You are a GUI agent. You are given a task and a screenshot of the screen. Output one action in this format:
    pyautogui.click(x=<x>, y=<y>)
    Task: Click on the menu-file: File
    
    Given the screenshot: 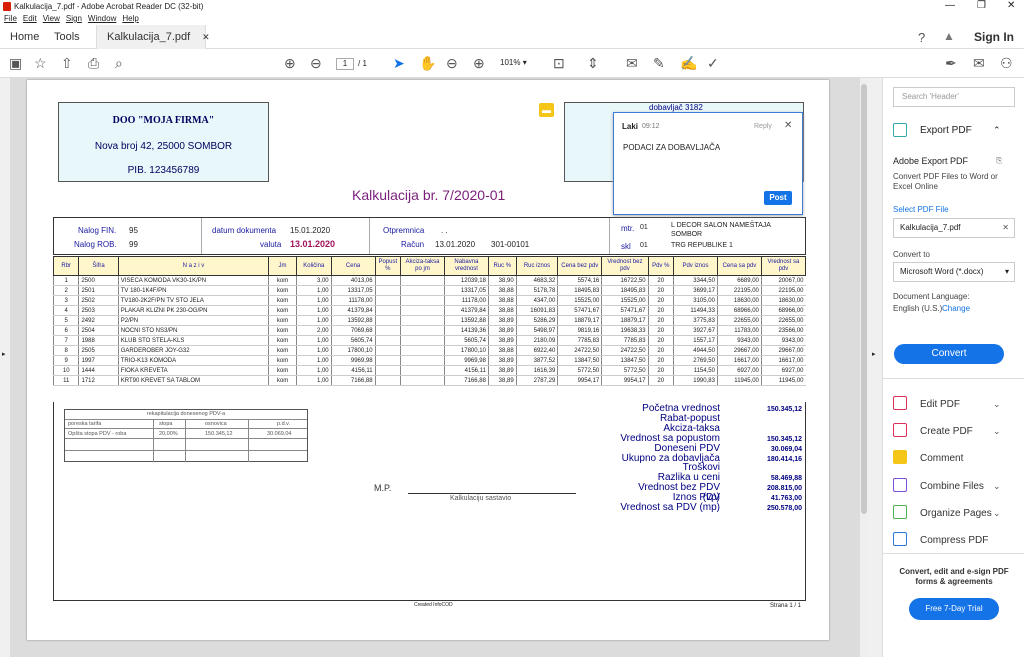 What is the action you would take?
    pyautogui.click(x=10, y=18)
    